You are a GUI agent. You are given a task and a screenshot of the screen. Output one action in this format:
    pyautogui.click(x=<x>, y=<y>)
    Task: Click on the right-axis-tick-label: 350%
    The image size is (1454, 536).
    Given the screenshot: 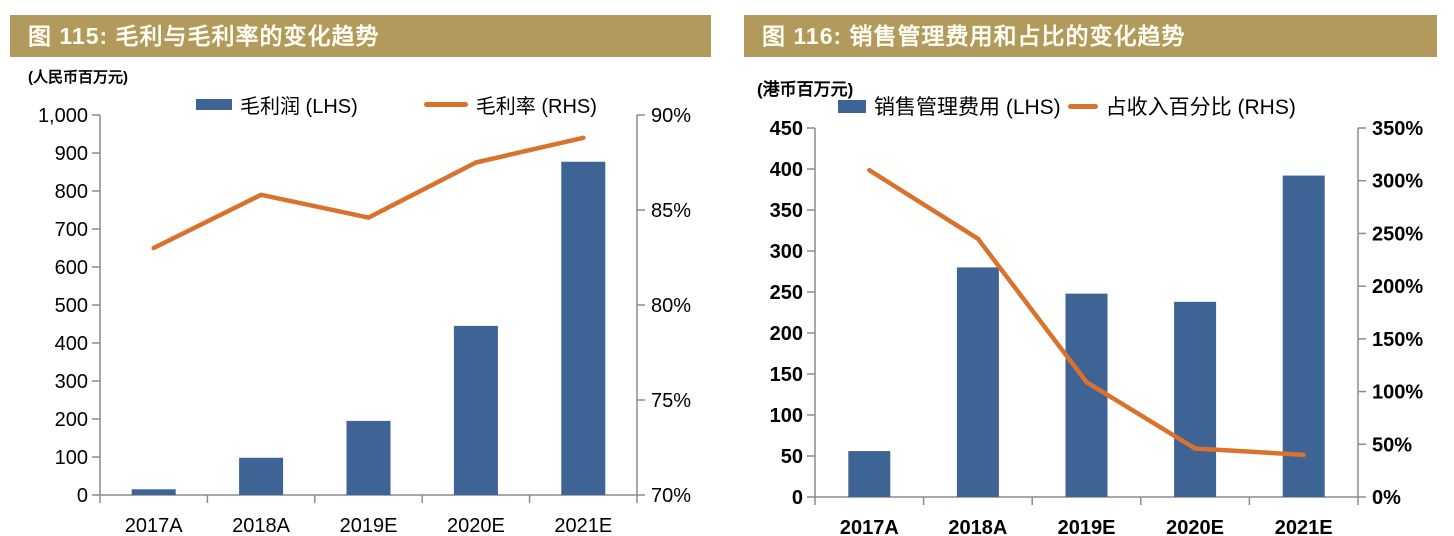 What is the action you would take?
    pyautogui.click(x=1397, y=129)
    